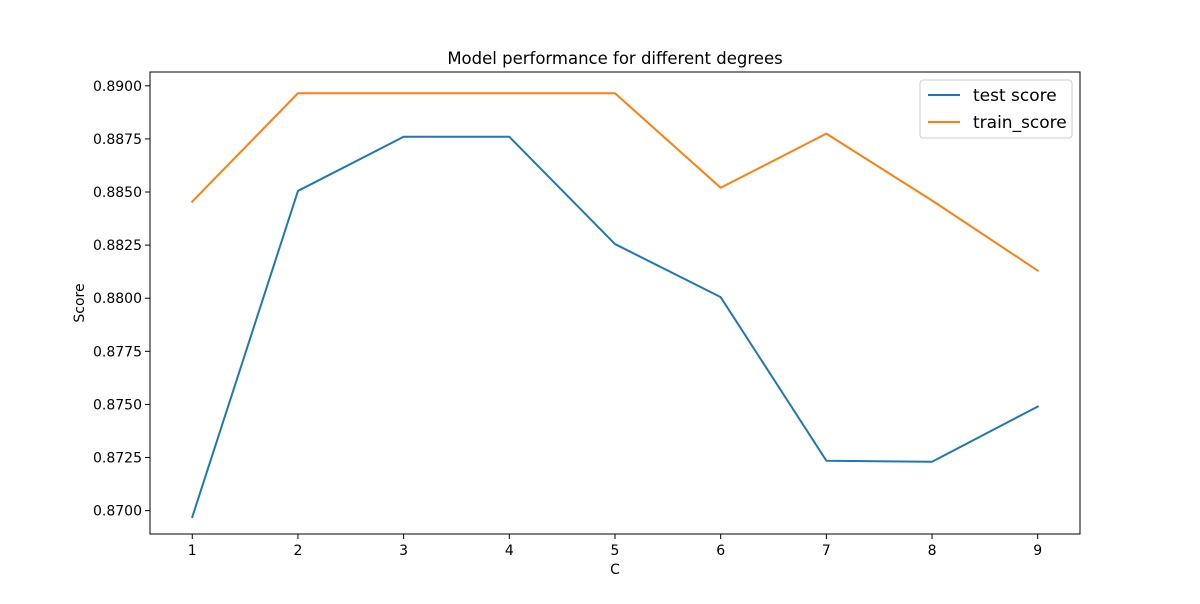 This screenshot has width=1200, height=604. I want to click on y-axis-label: Score, so click(80, 302).